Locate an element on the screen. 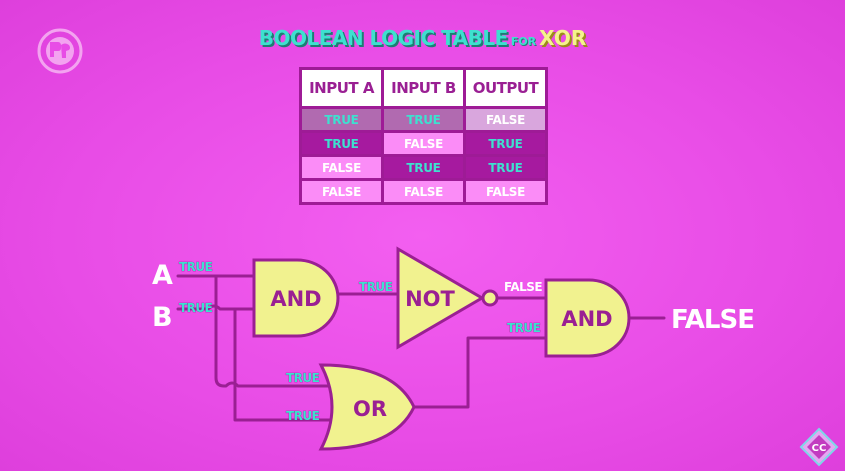  signal-not-out: FALSE is located at coordinates (523, 287).